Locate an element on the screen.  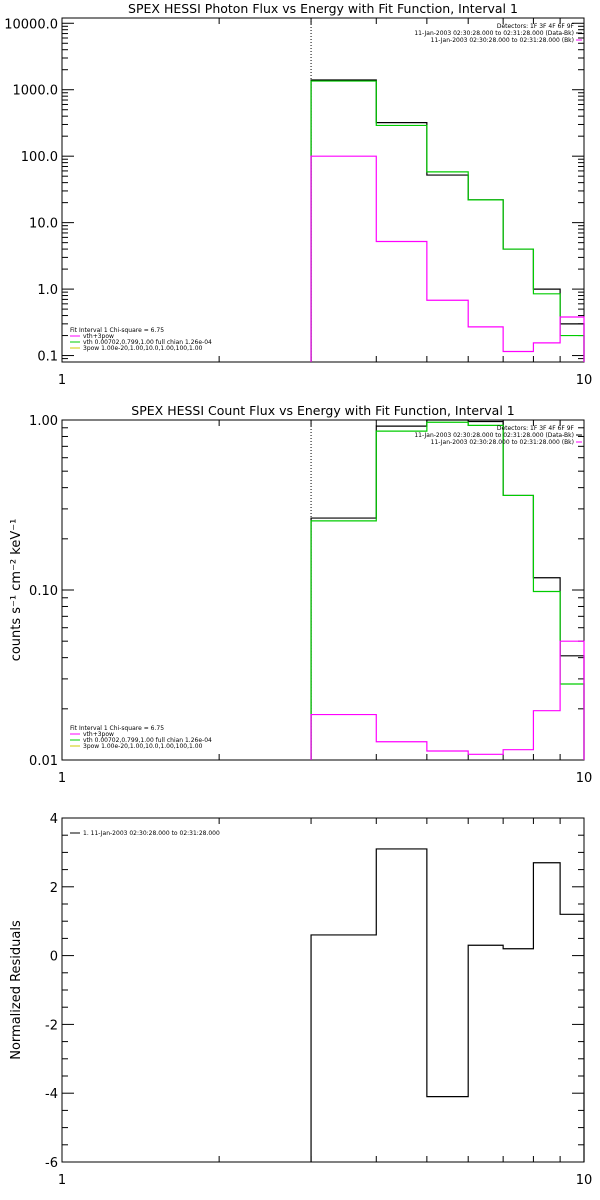
y-tick-label: 0.10 is located at coordinates (43, 591).